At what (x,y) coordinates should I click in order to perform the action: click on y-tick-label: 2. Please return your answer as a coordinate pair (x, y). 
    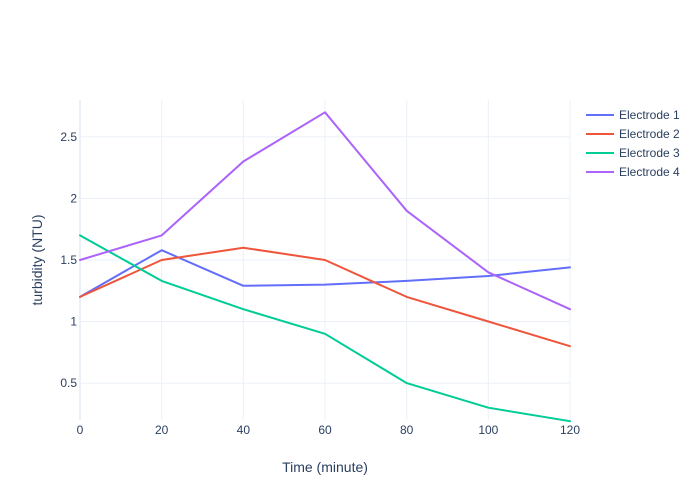
    Looking at the image, I should click on (73, 198).